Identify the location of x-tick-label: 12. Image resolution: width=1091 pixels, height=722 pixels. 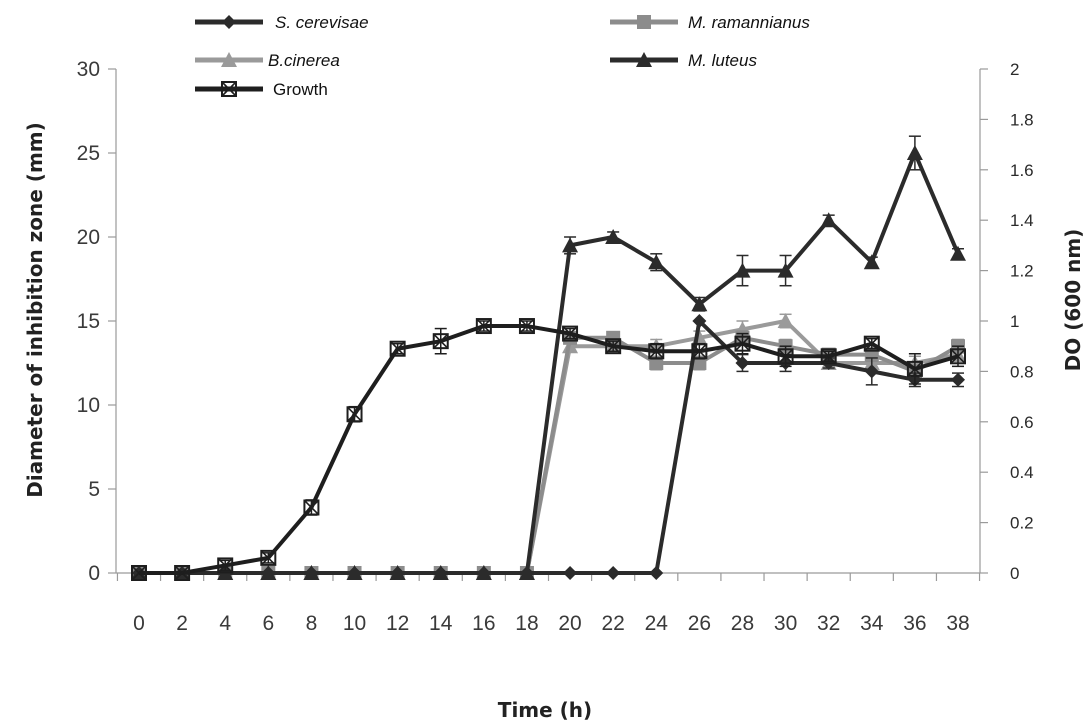
(397, 623).